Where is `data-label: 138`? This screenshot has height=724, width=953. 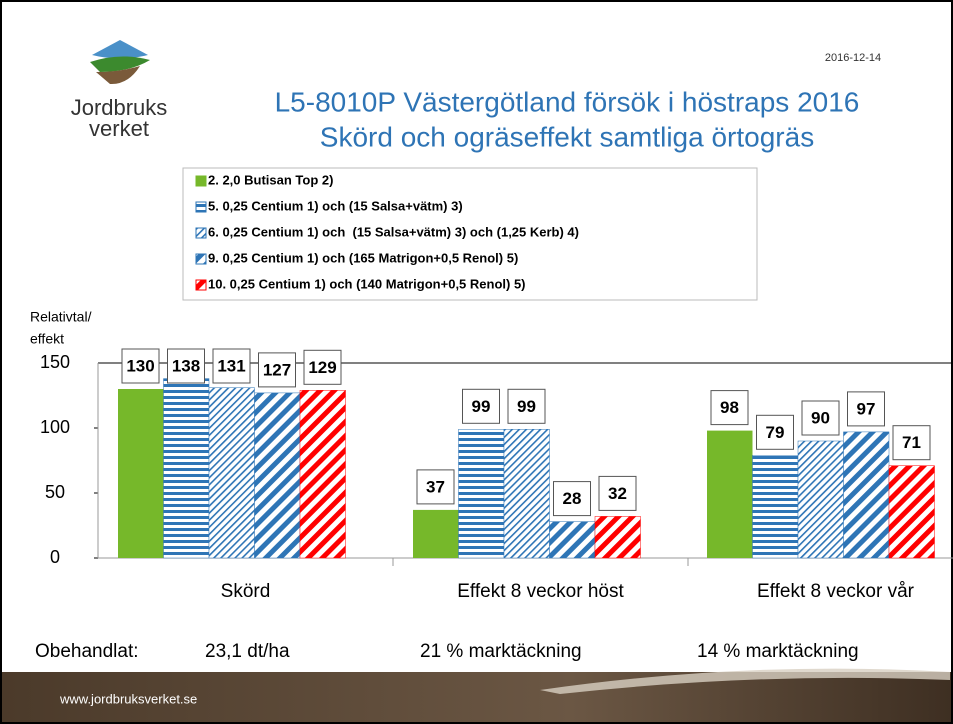
data-label: 138 is located at coordinates (186, 365).